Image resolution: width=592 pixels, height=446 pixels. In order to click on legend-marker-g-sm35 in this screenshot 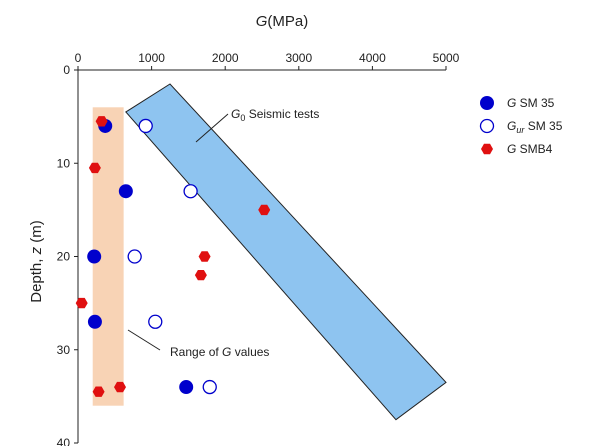, I will do `click(487, 103)`.